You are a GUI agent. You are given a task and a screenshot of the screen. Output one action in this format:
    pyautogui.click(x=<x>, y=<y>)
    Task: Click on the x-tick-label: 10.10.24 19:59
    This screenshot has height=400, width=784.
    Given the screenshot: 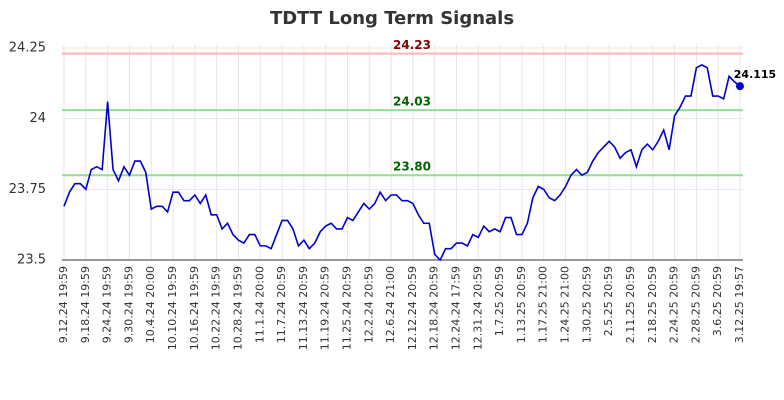 What is the action you would take?
    pyautogui.click(x=172, y=308)
    